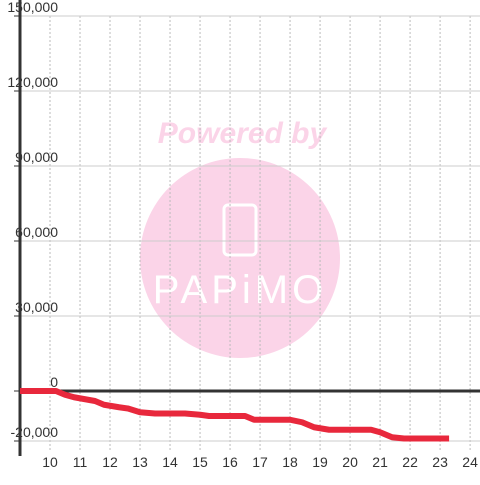  Describe the element at coordinates (235, 415) in the screenshot. I see `line` at that location.